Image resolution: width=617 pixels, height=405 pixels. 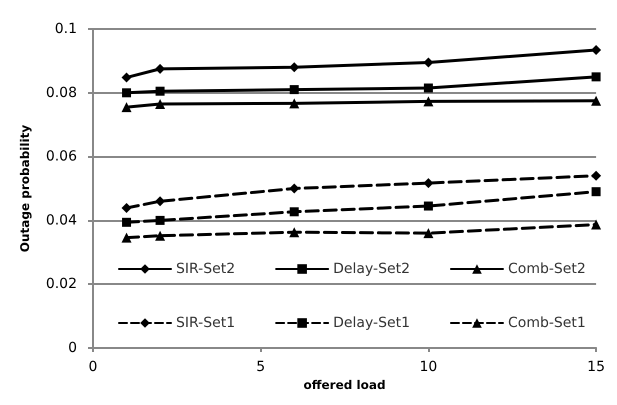 What do you see at coordinates (428, 367) in the screenshot?
I see `x-tick-label: 10` at bounding box center [428, 367].